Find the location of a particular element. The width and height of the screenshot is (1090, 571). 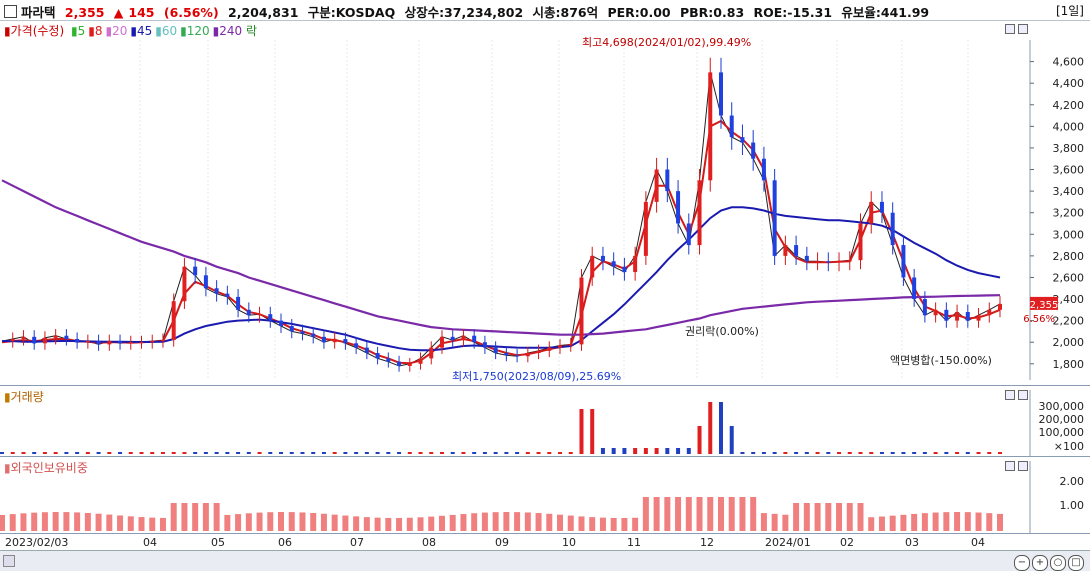

current-pct-tag: 6.56% is located at coordinates (1039, 319).